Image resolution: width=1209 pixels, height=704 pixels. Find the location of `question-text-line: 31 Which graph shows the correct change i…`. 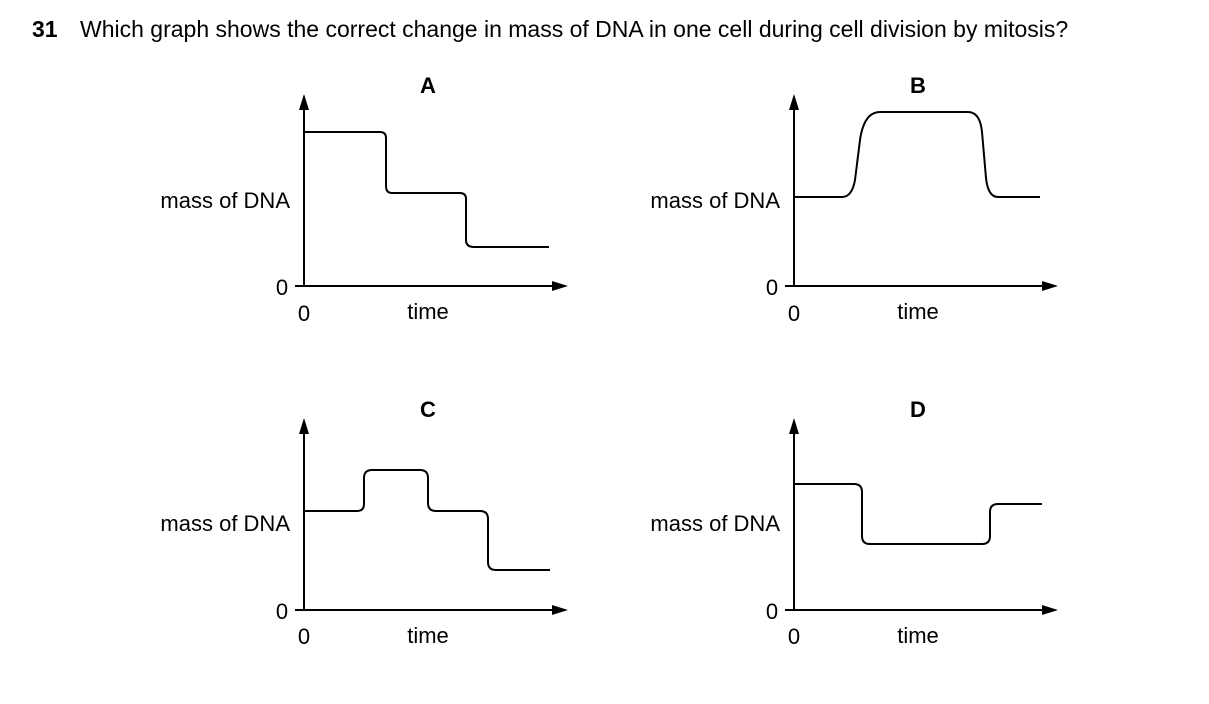

question-text-line: 31 Which graph shows the correct change i… is located at coordinates (550, 29).